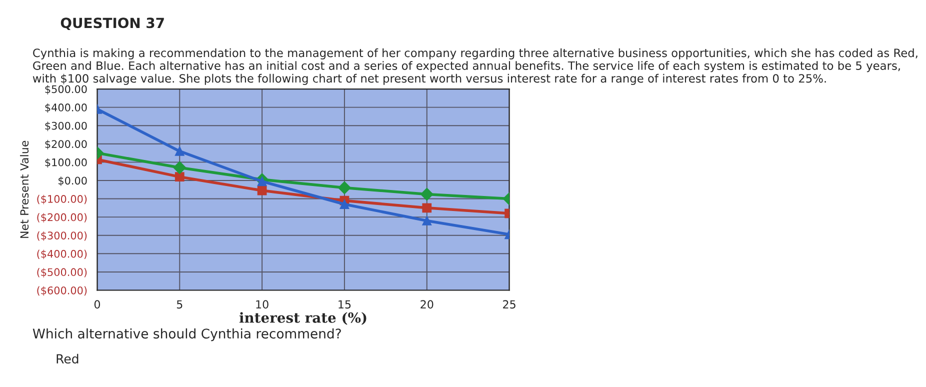 The image size is (926, 387). Describe the element at coordinates (62, 255) in the screenshot. I see `y-tick-label: ($400.00)` at that location.